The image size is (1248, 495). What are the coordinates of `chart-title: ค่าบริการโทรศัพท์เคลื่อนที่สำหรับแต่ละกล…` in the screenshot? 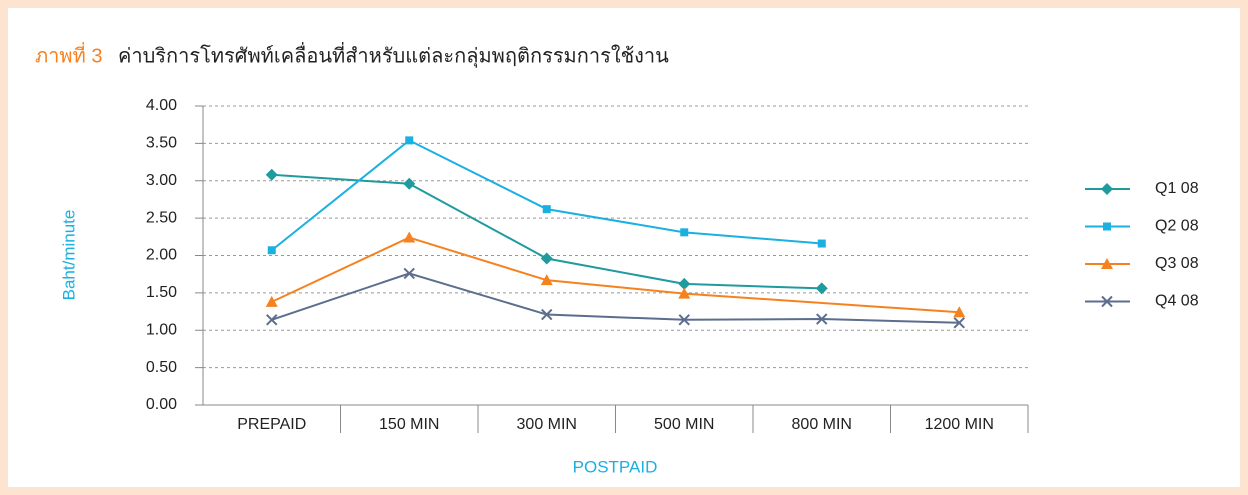 It's located at (393, 54).